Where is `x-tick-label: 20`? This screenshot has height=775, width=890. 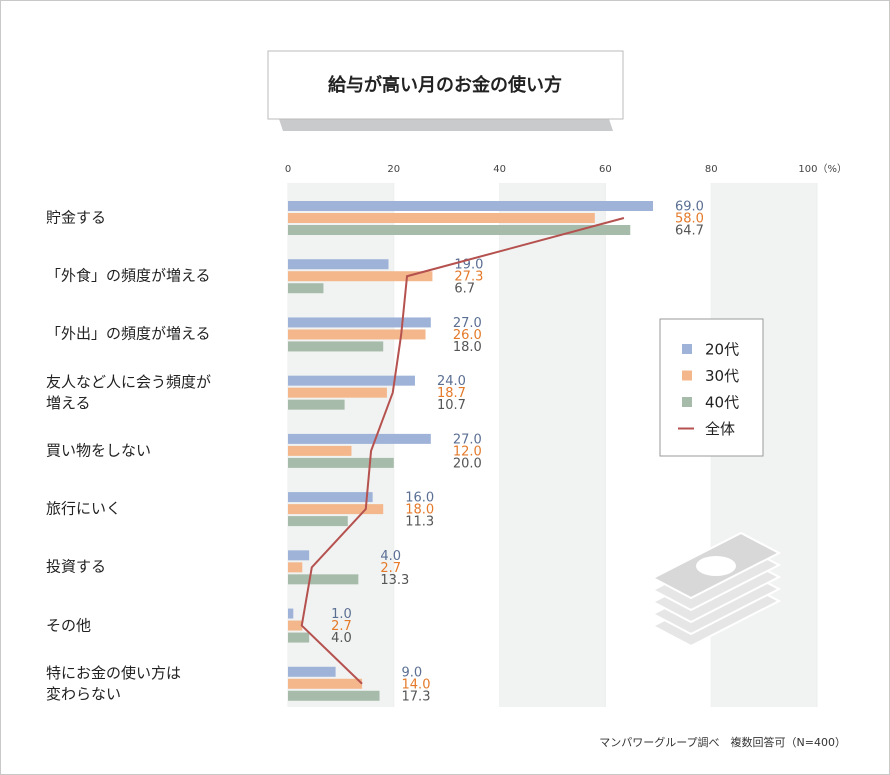 x-tick-label: 20 is located at coordinates (393, 169).